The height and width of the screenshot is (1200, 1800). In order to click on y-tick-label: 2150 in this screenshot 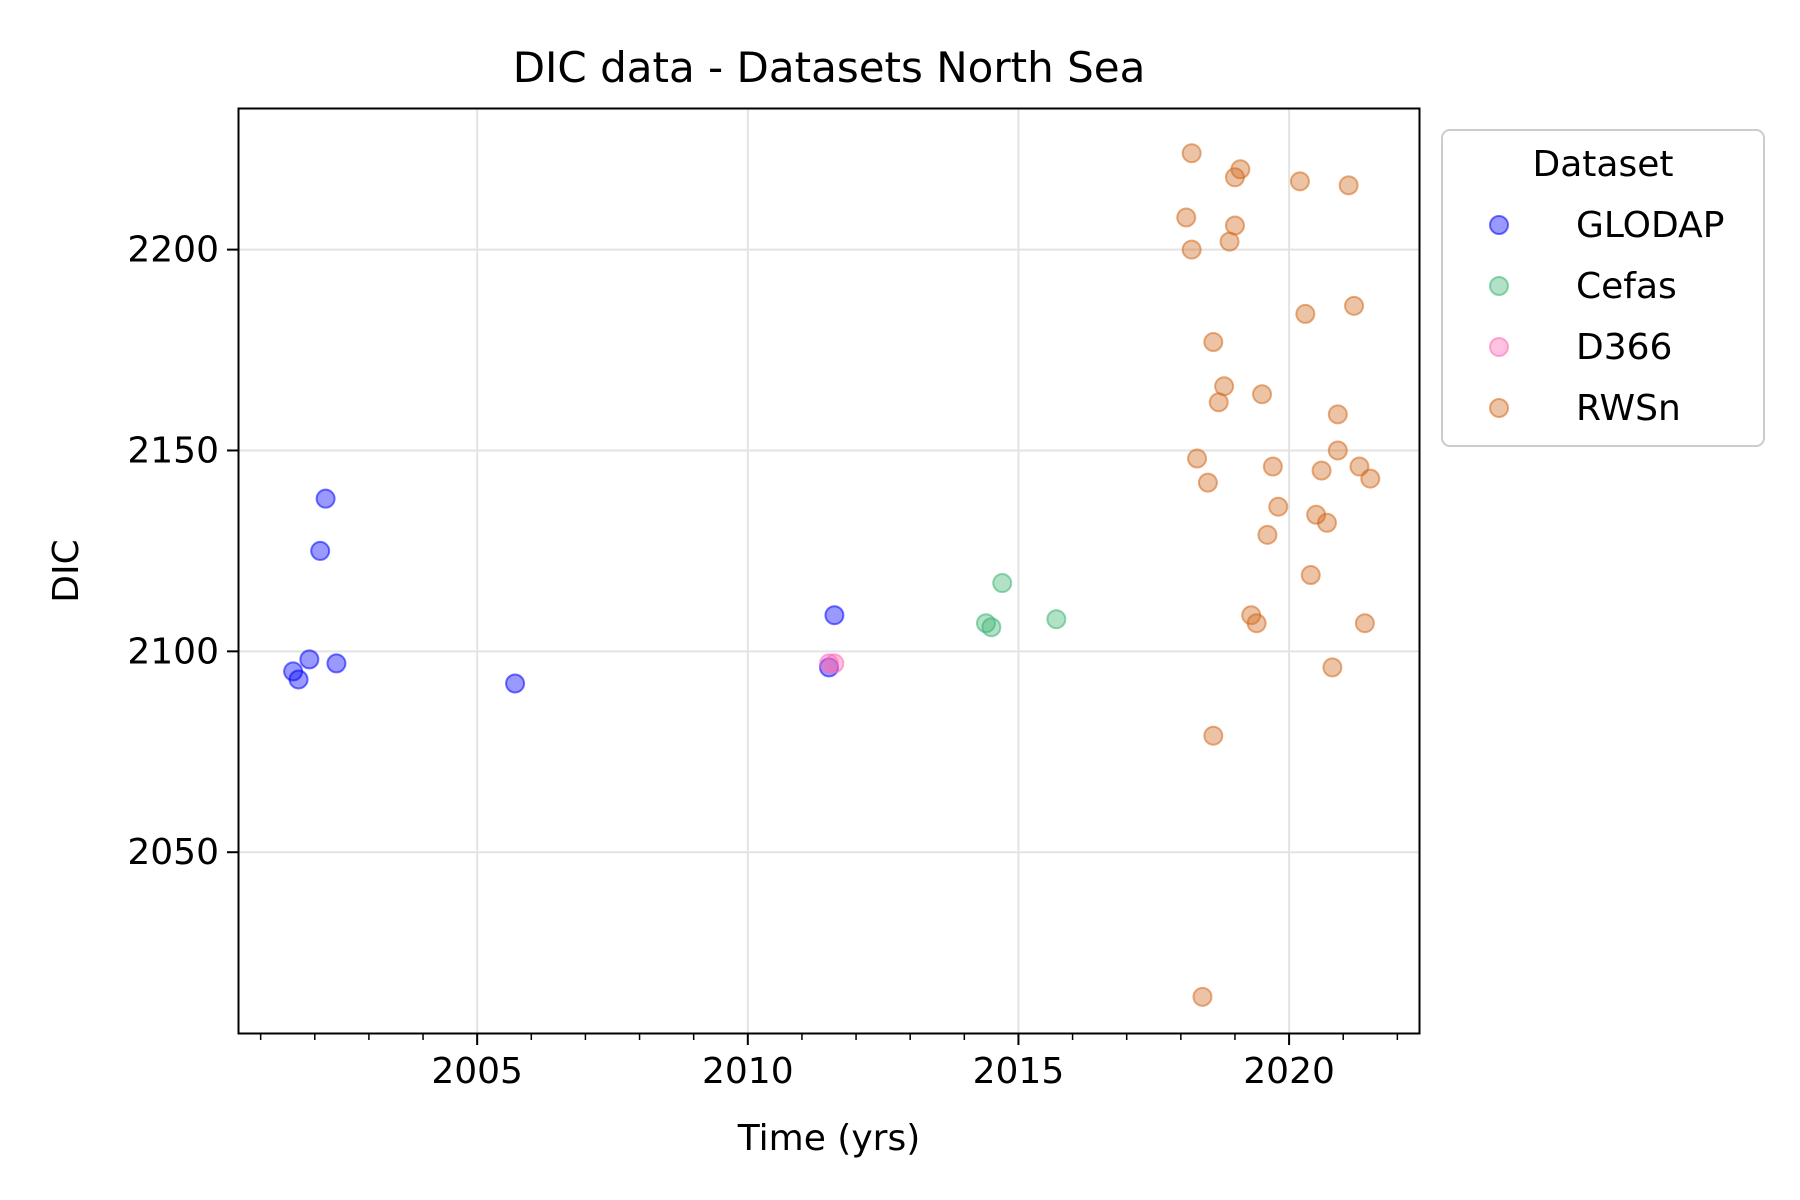, I will do `click(173, 450)`.